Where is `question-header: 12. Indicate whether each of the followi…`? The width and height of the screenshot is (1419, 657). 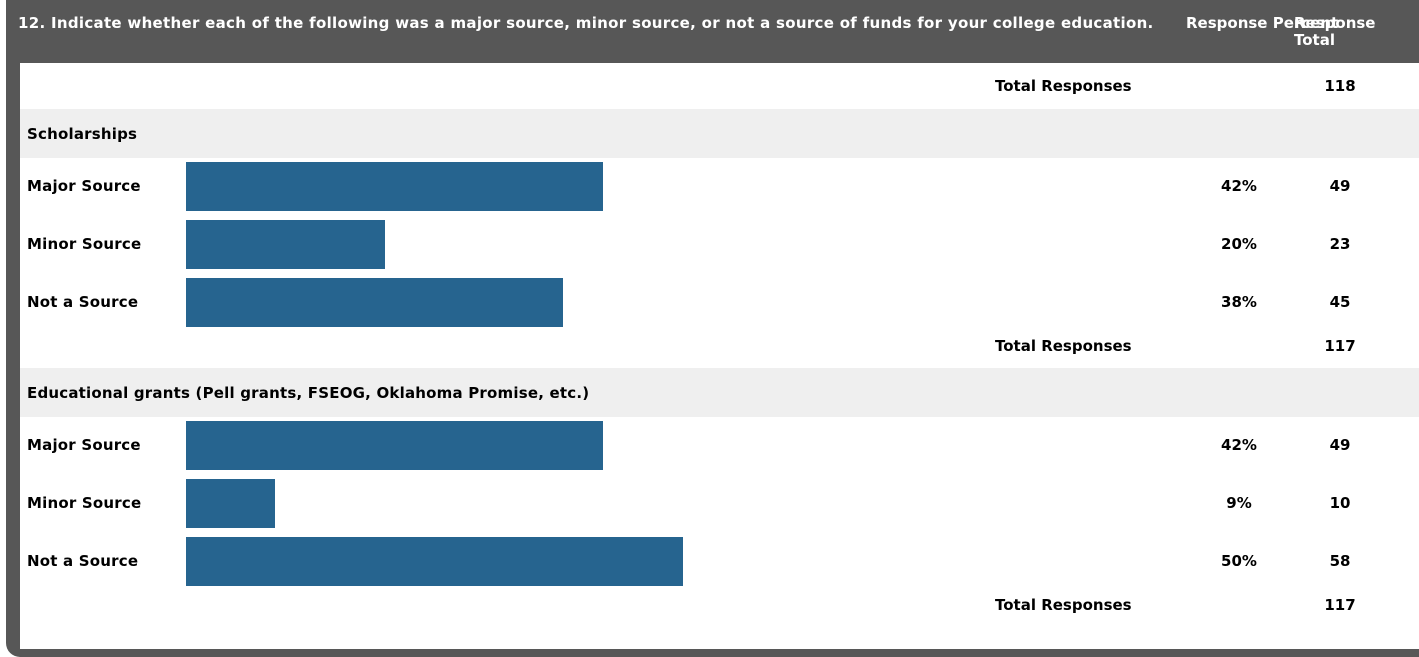 question-header: 12. Indicate whether each of the followi… is located at coordinates (712, 31).